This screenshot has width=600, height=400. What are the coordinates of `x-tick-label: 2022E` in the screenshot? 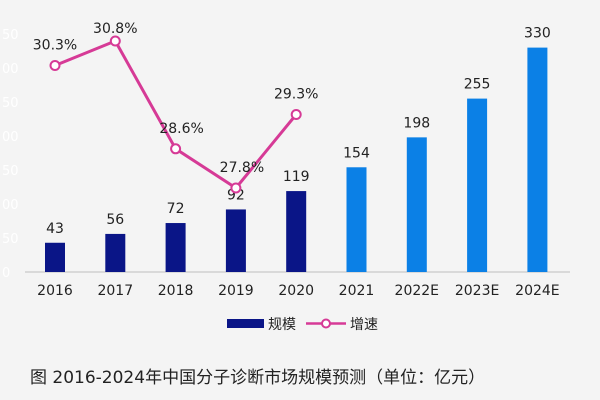 It's located at (417, 291).